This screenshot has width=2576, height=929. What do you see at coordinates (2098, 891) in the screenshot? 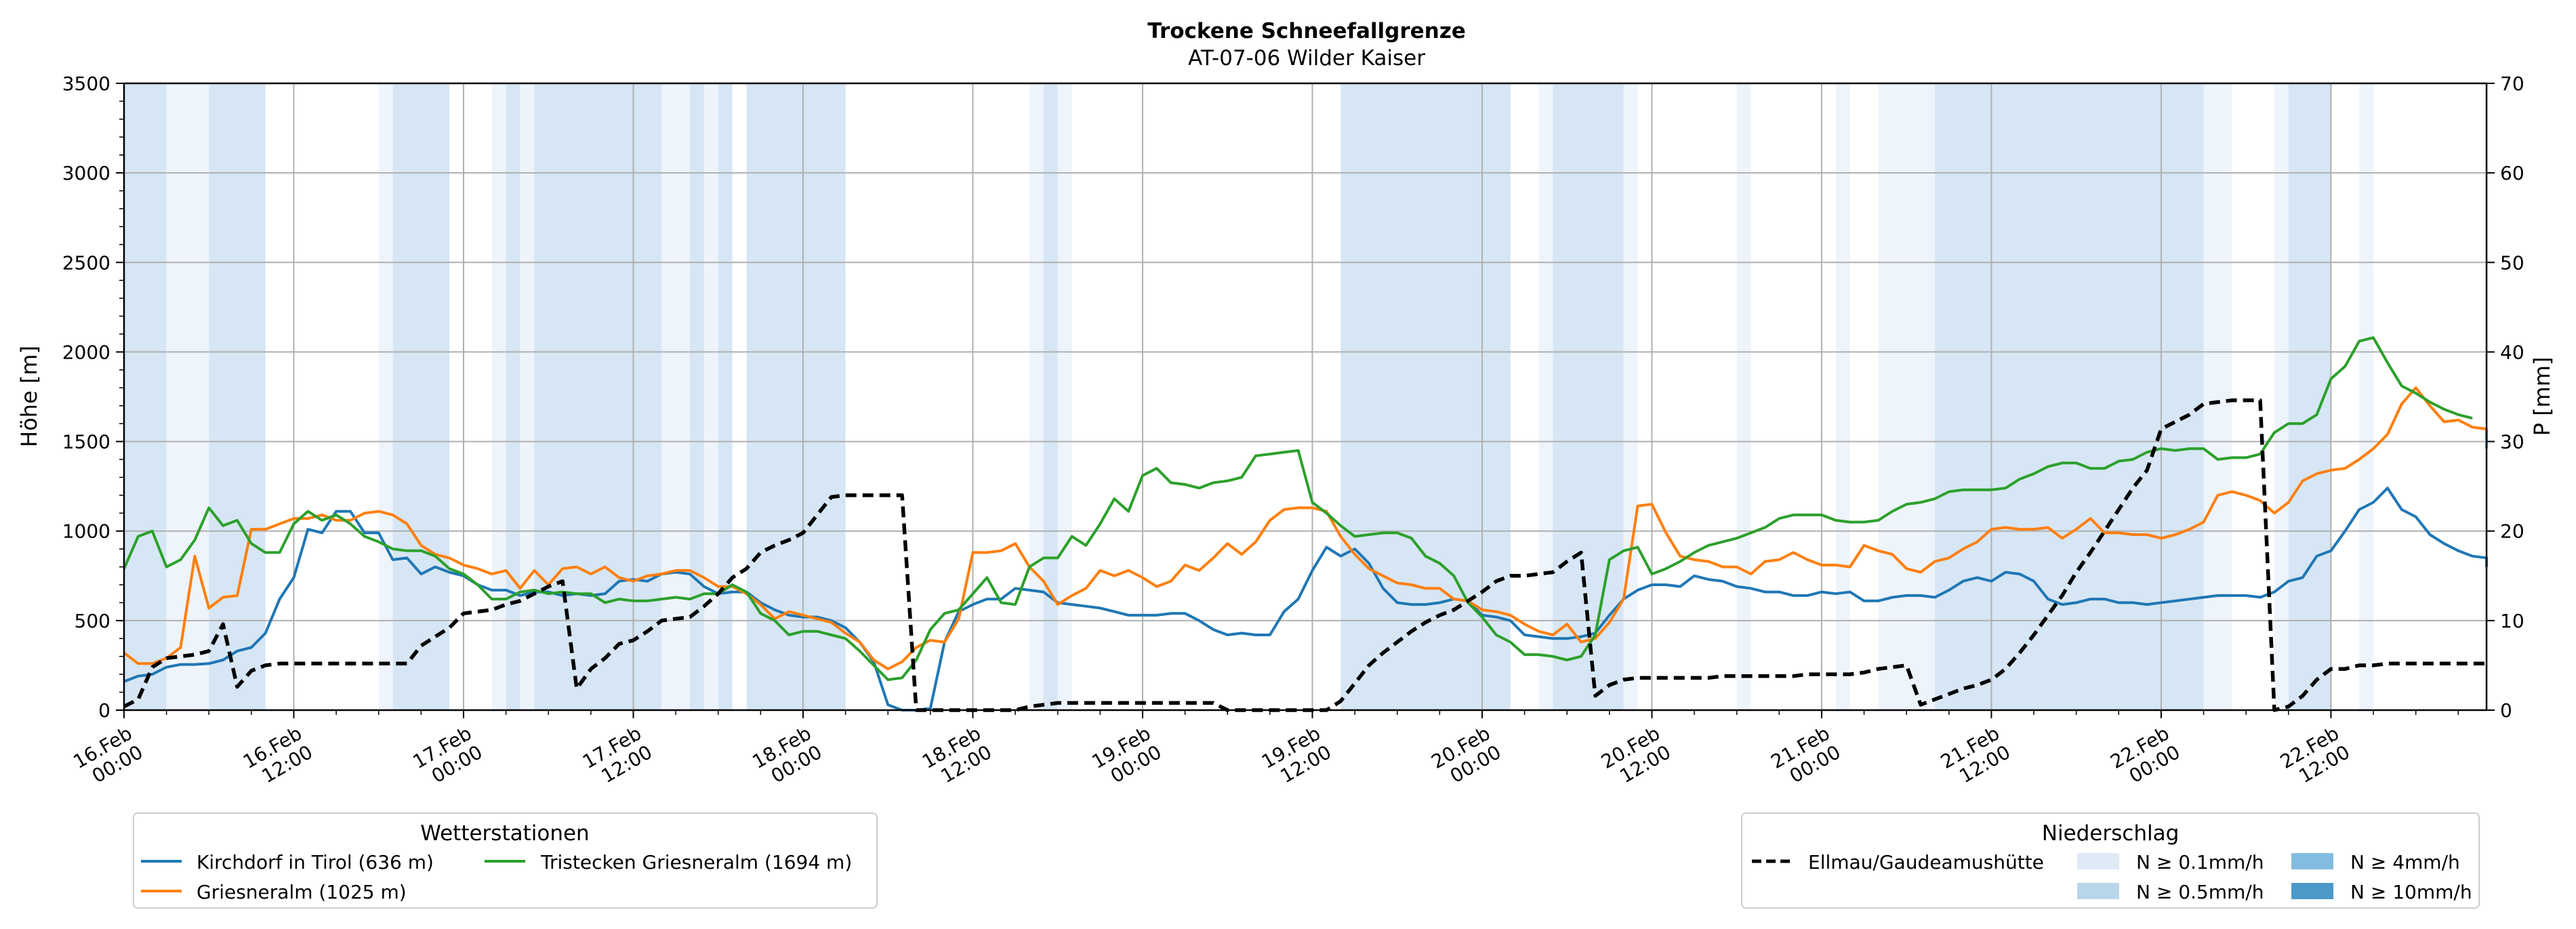
I see `legend-patch-n05` at bounding box center [2098, 891].